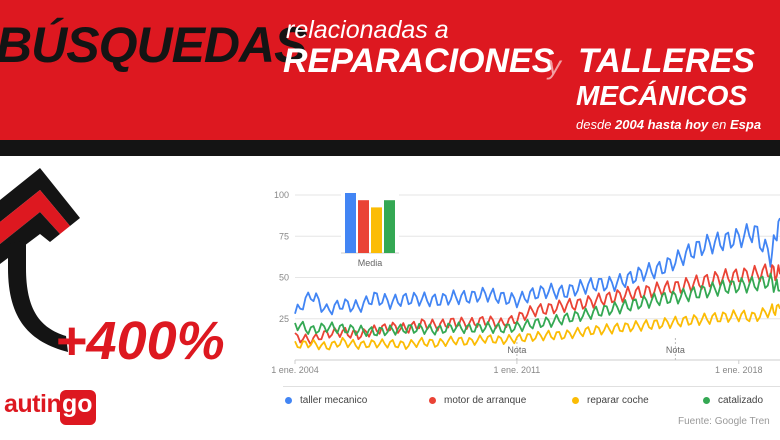 Image resolution: width=780 pixels, height=440 pixels. I want to click on legend-label: motor de arranque, so click(485, 400).